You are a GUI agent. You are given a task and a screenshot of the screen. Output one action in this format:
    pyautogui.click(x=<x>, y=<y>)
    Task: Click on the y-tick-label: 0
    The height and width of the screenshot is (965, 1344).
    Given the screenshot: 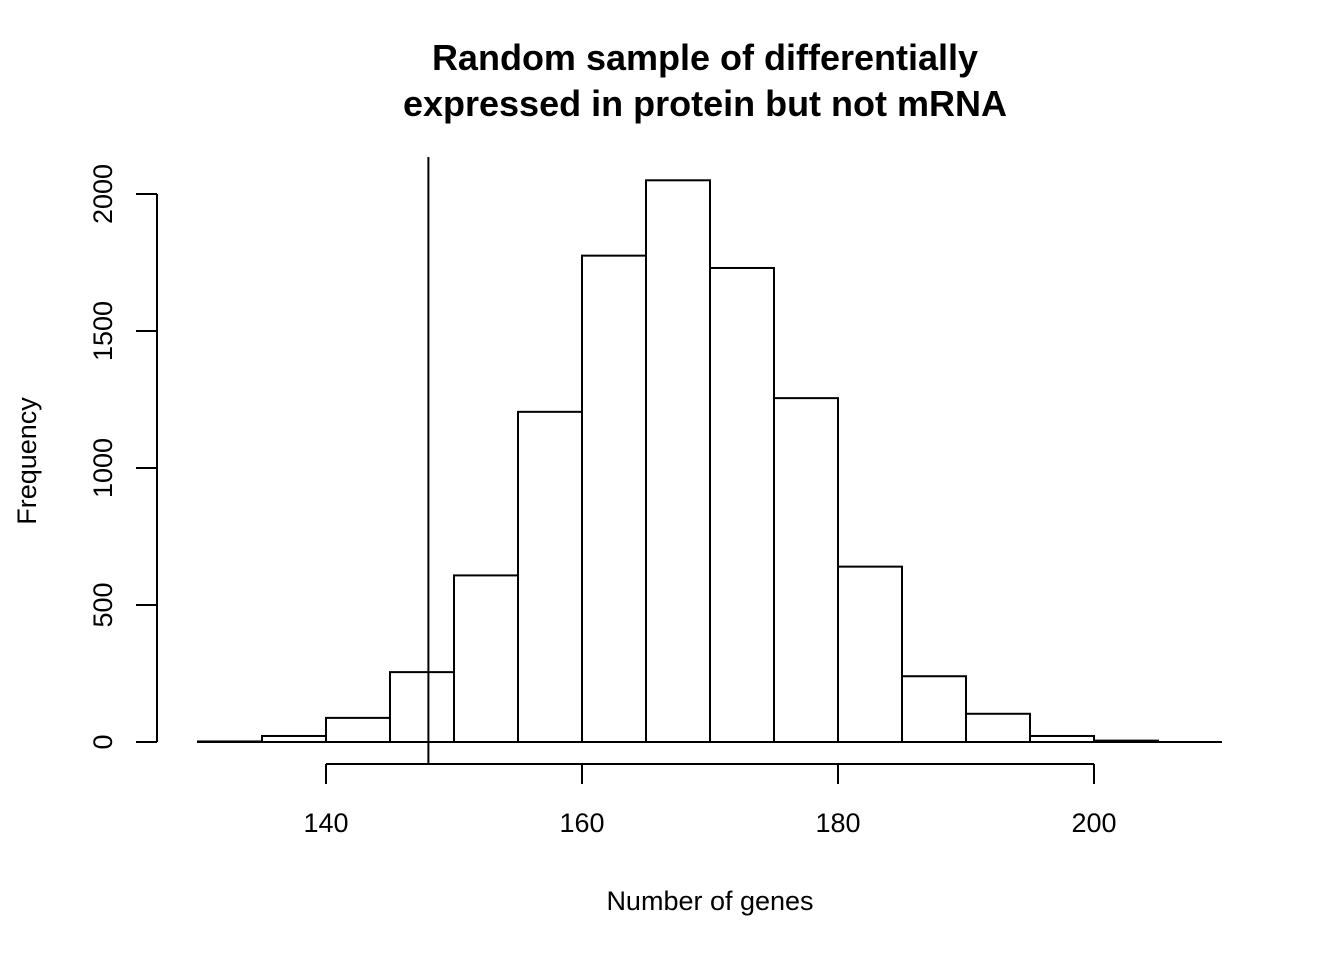 What is the action you would take?
    pyautogui.click(x=103, y=741)
    